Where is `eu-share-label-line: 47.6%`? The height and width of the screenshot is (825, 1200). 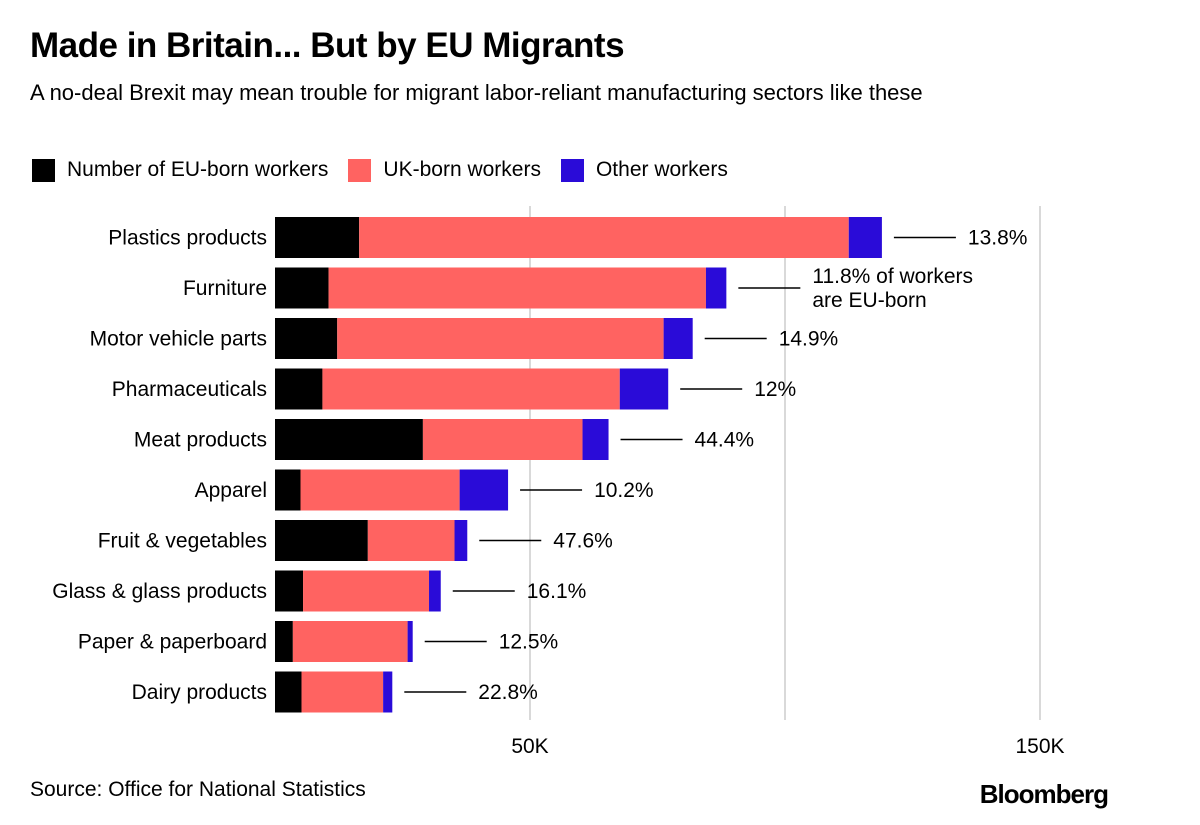 eu-share-label-line: 47.6% is located at coordinates (583, 541).